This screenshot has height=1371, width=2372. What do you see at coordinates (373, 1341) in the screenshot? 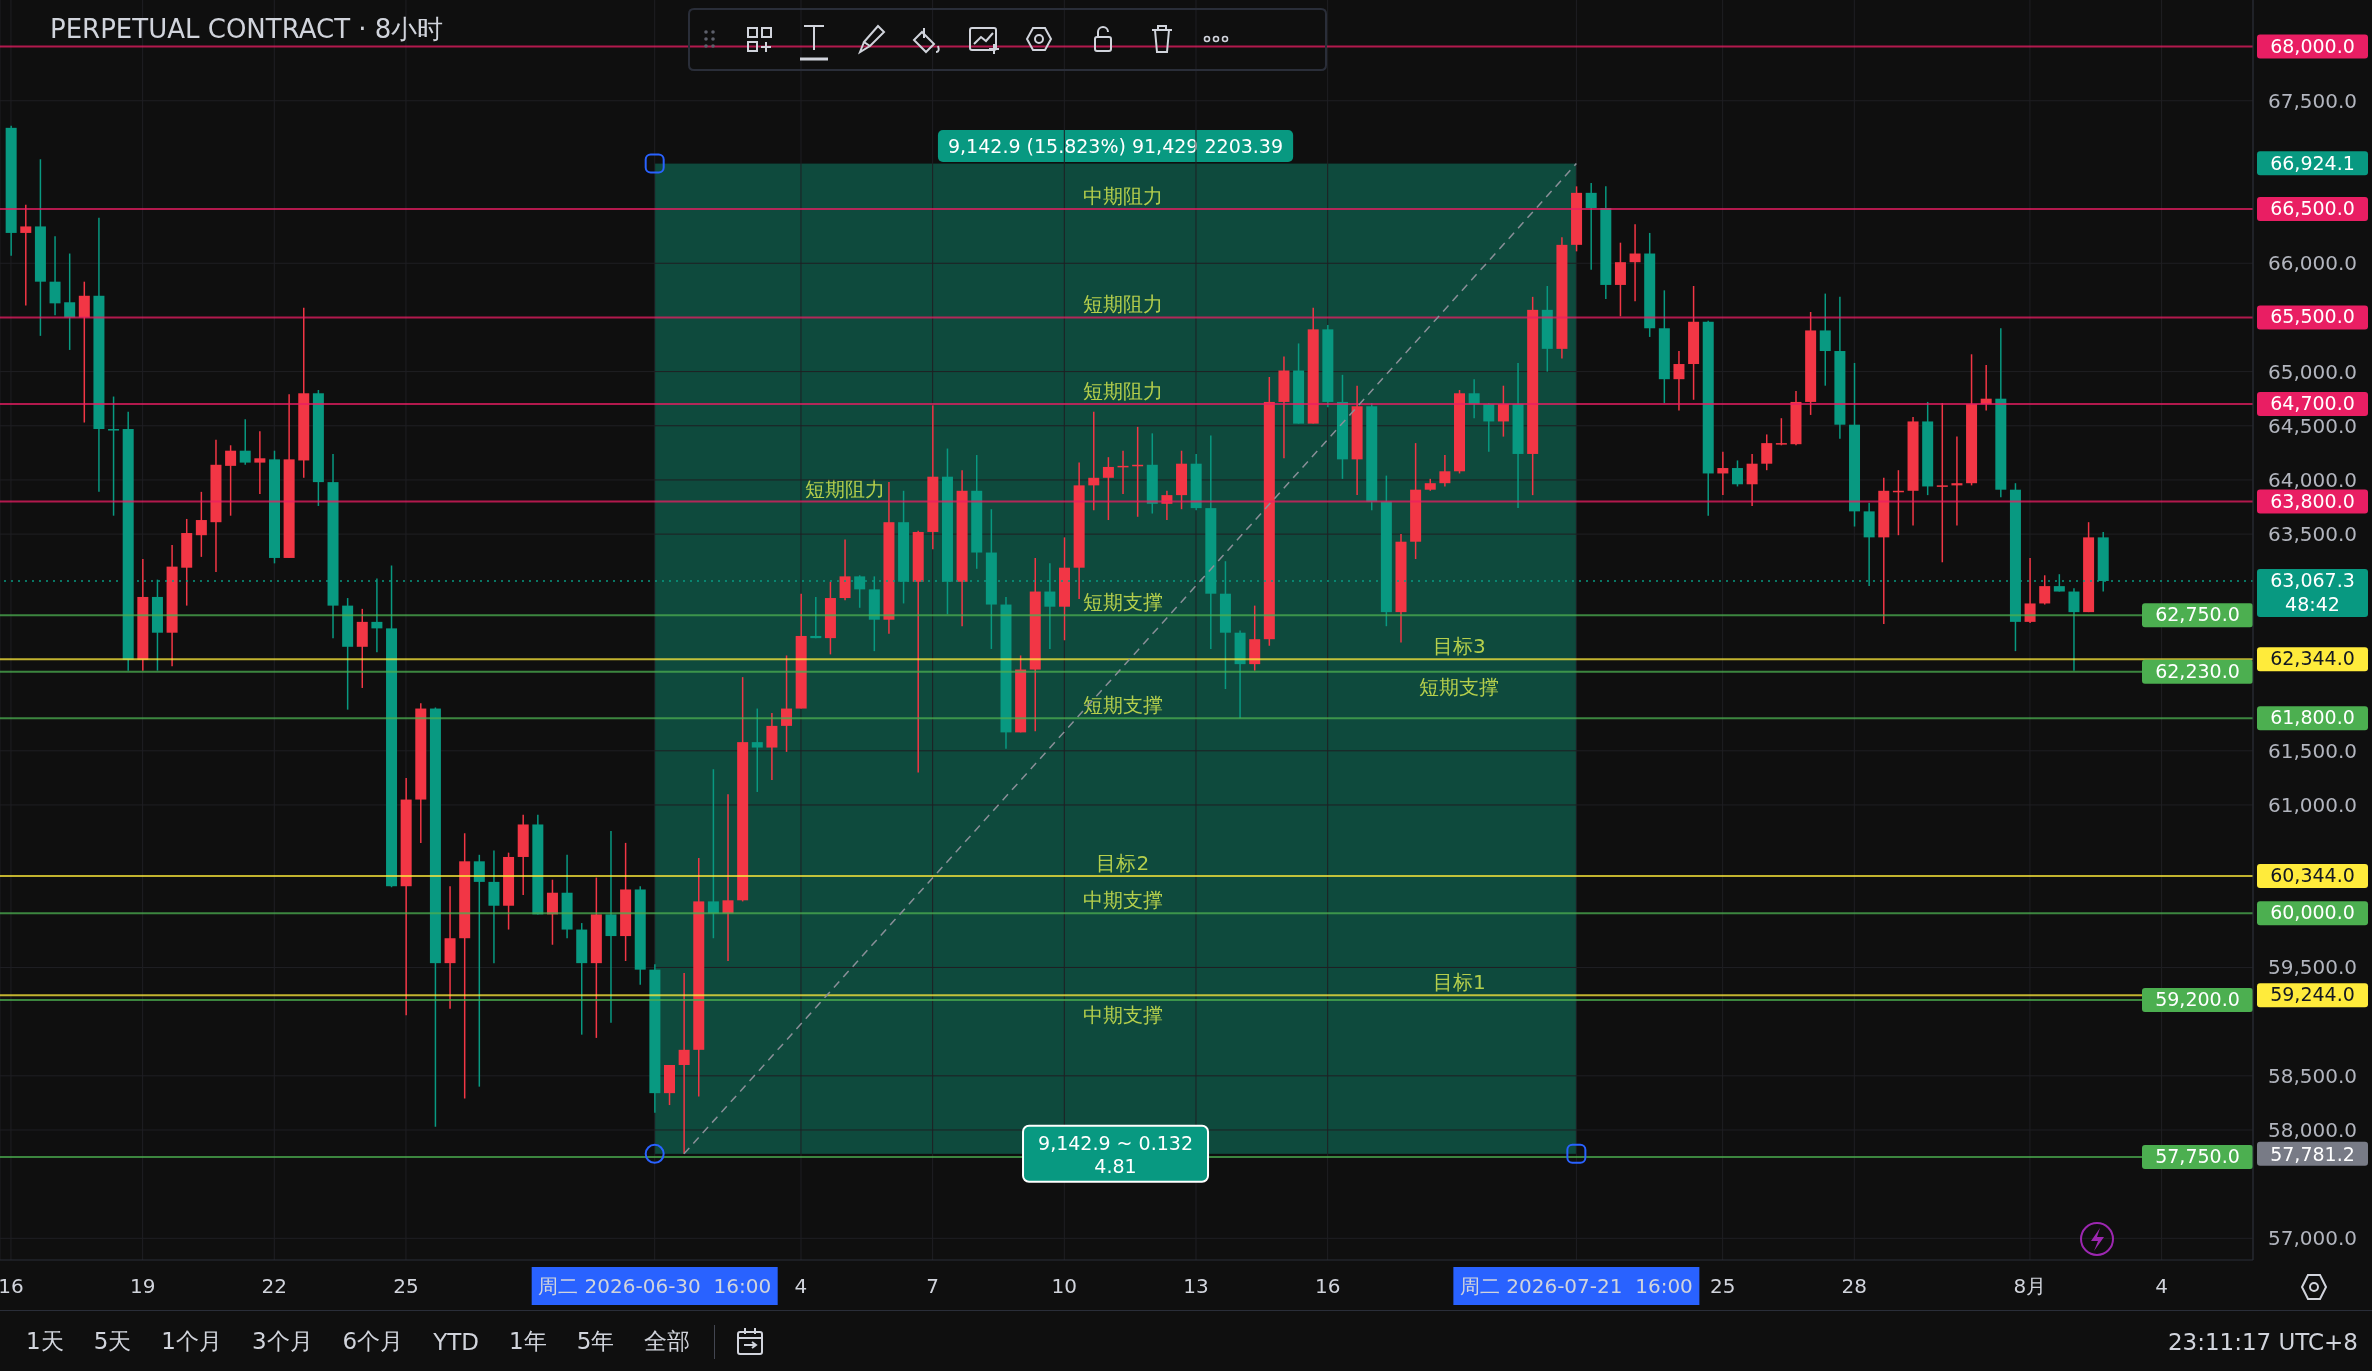
I see `text: 6个月` at bounding box center [373, 1341].